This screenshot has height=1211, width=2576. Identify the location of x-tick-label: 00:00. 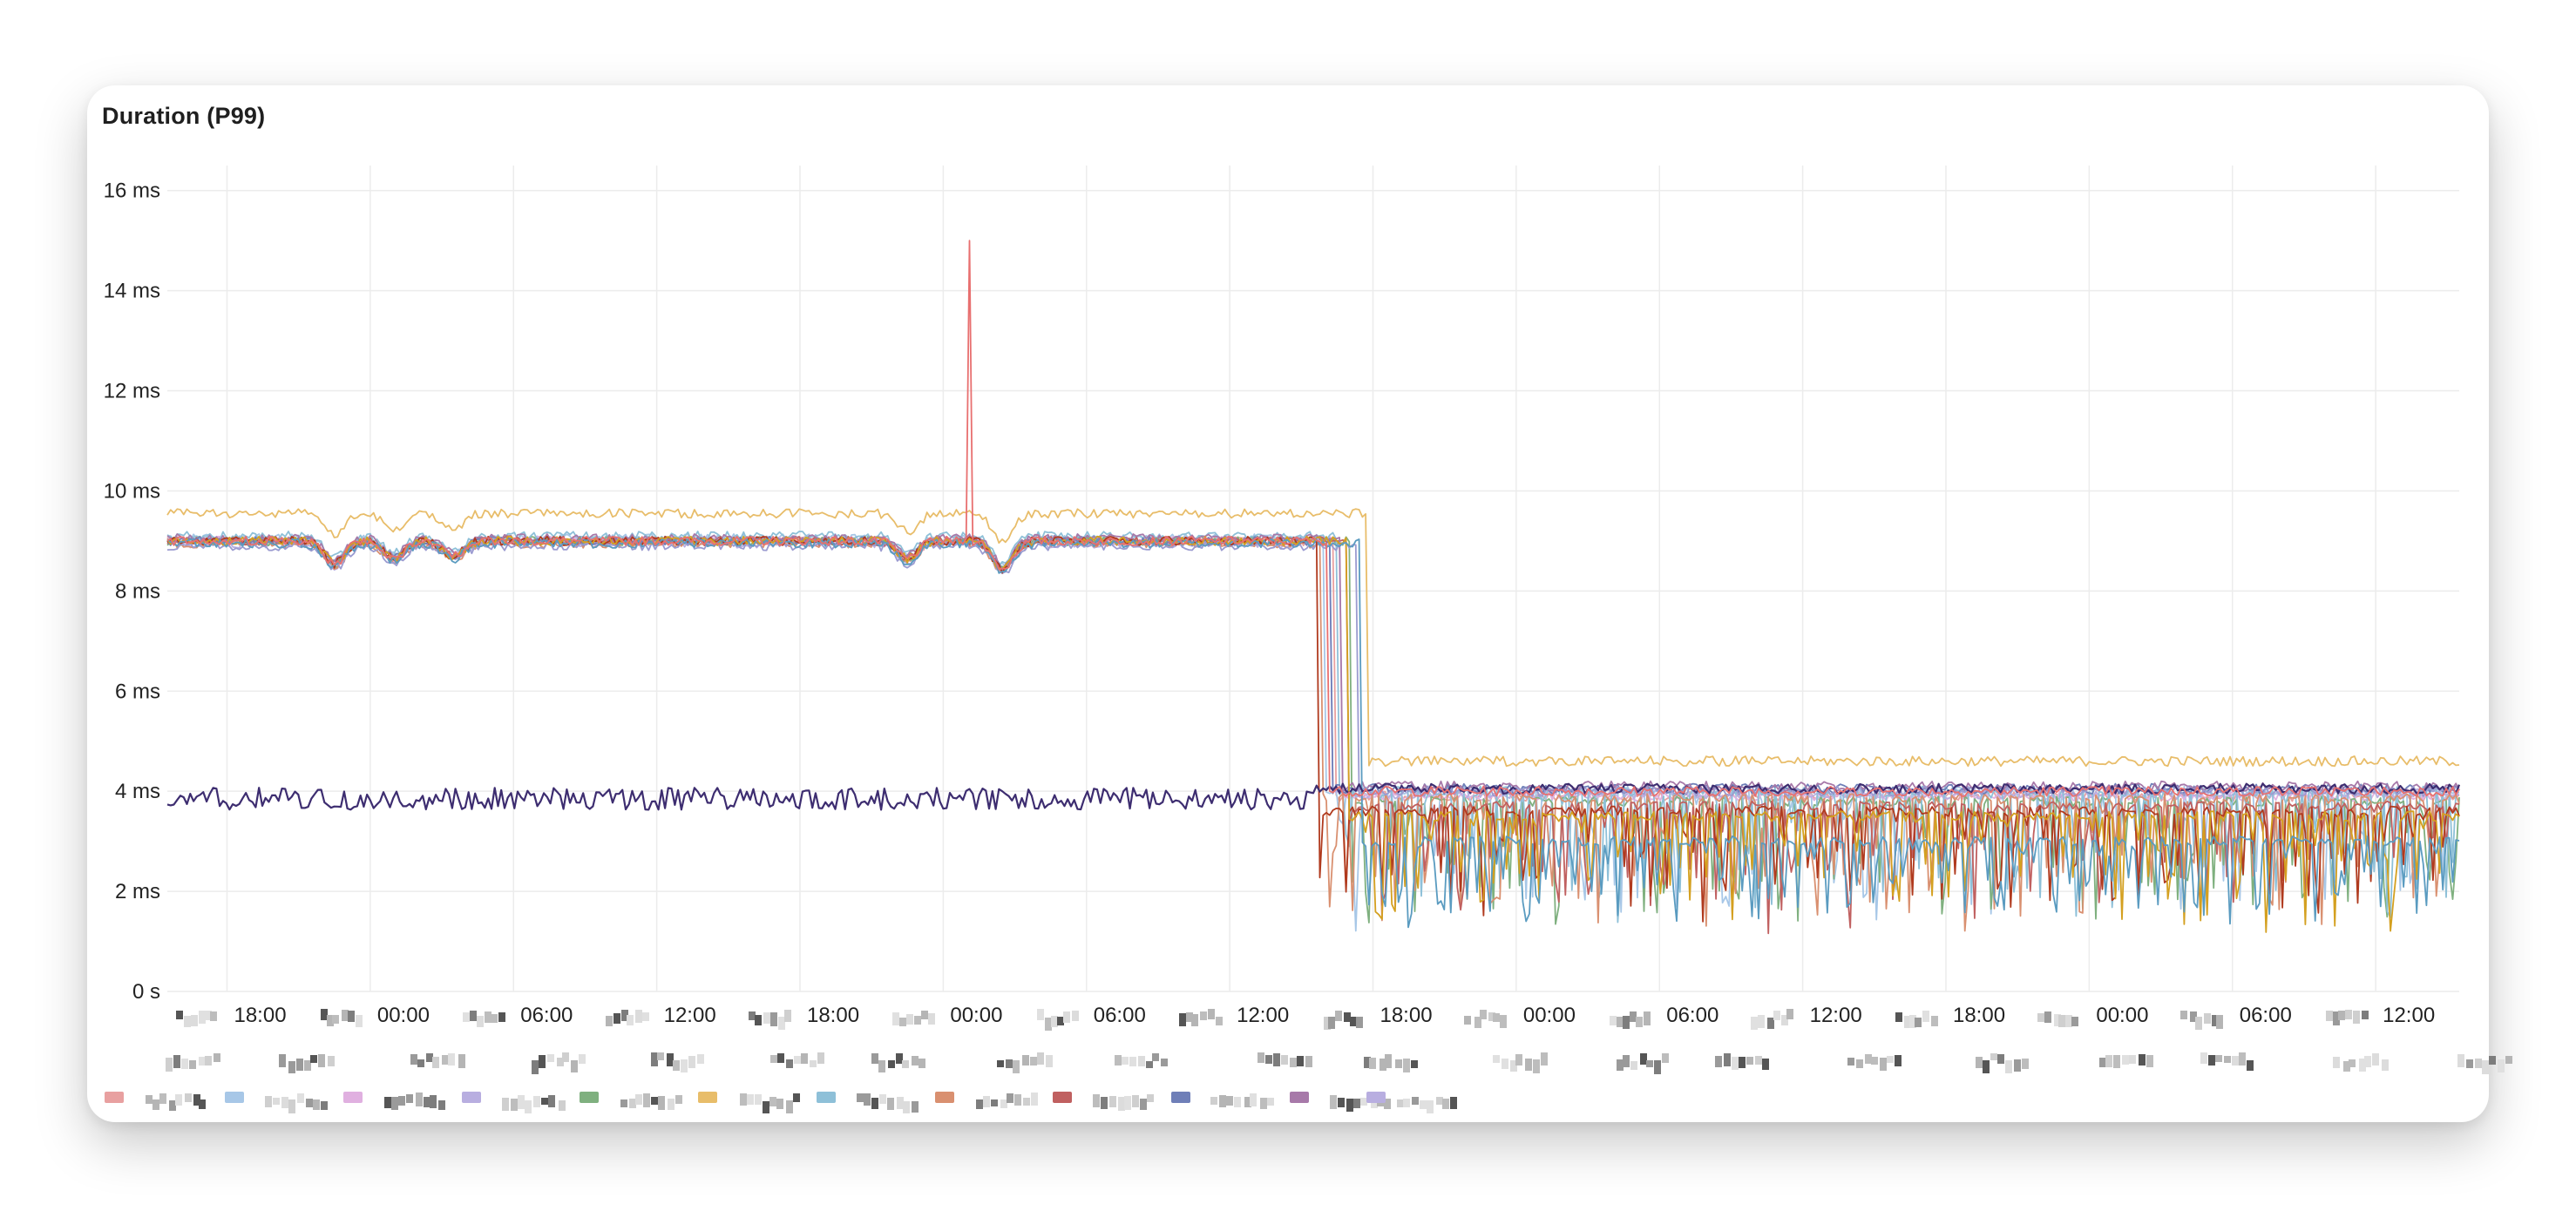
(2122, 1015).